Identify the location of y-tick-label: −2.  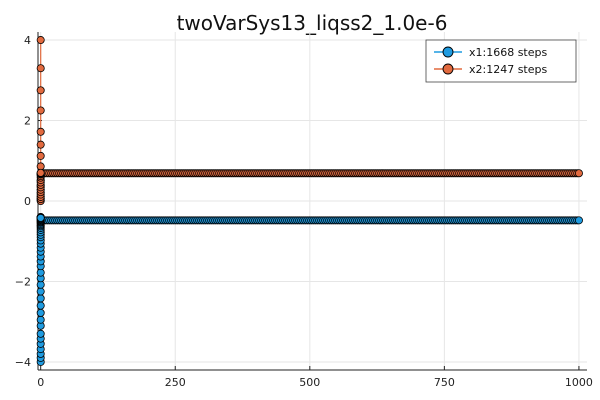
(23, 281).